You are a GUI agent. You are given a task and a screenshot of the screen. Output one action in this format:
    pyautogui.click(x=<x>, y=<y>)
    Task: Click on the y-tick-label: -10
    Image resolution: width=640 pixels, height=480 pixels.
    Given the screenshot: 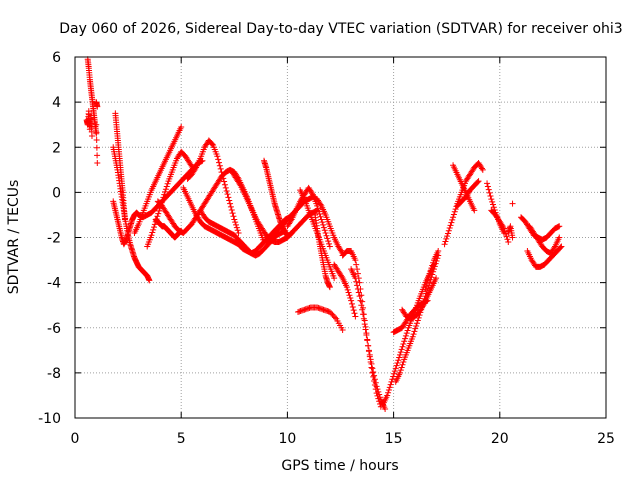 What is the action you would take?
    pyautogui.click(x=49, y=419)
    